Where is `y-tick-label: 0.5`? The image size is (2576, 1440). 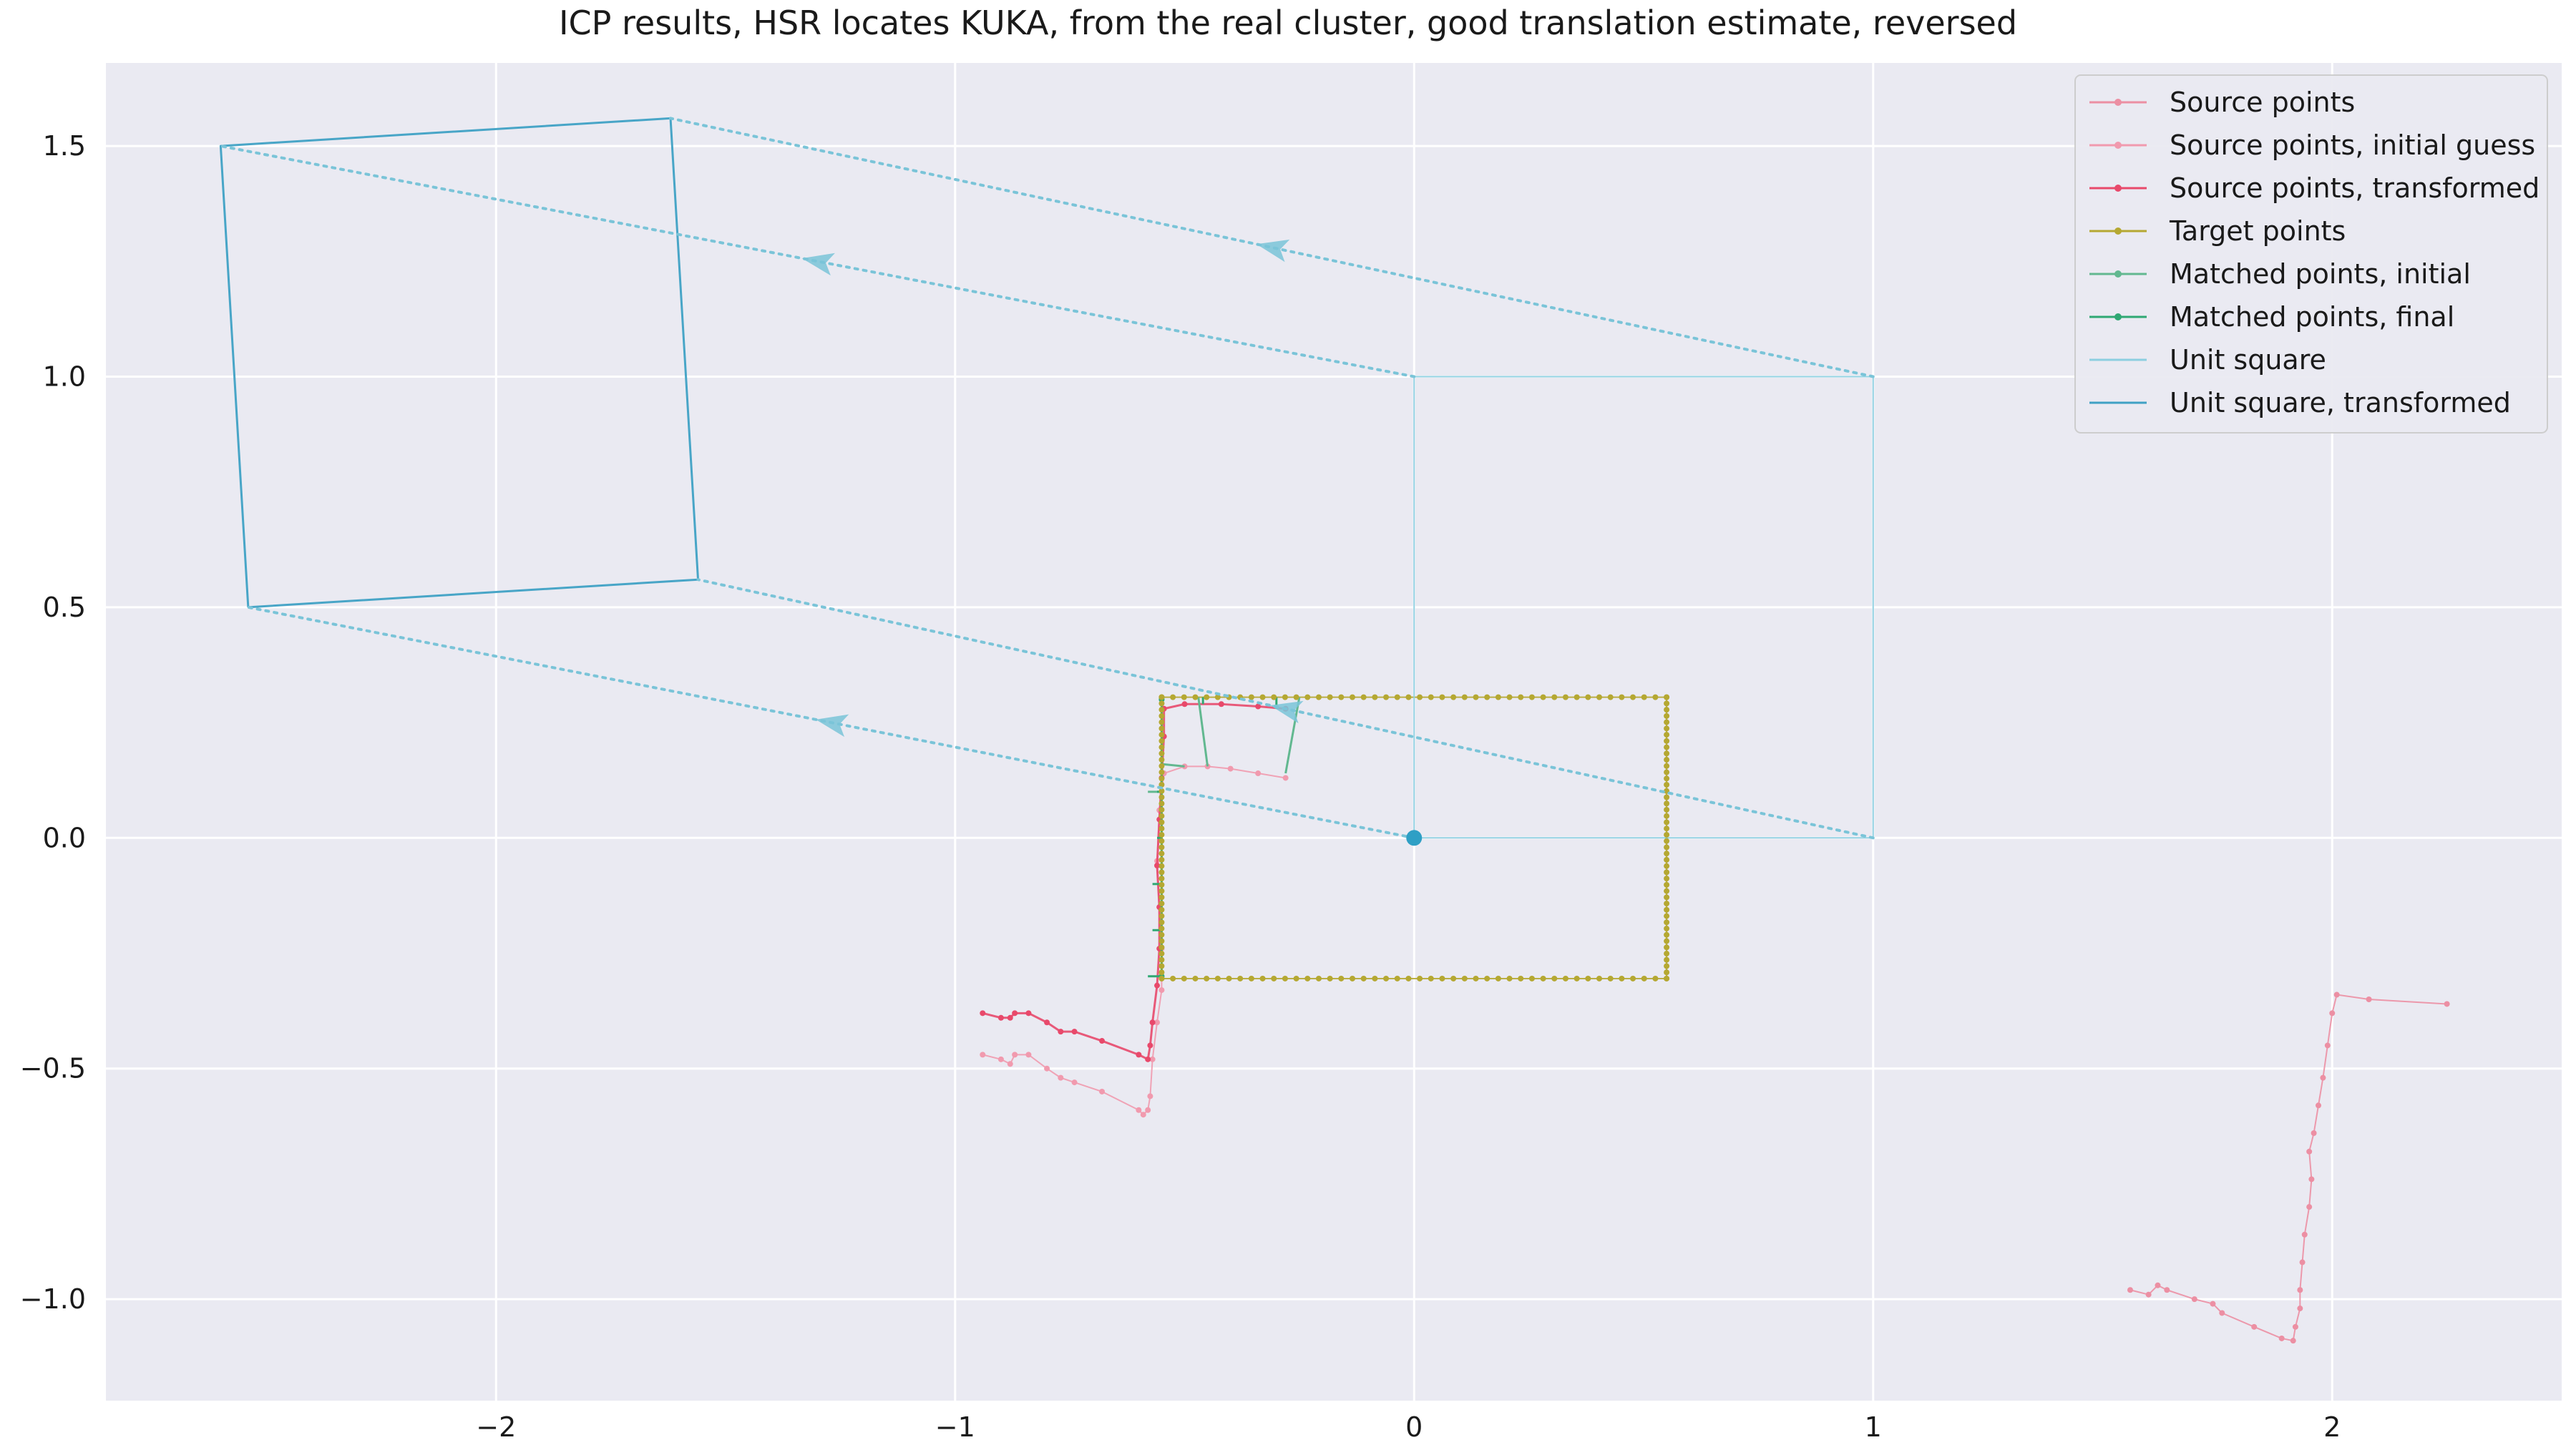
y-tick-label: 0.5 is located at coordinates (64, 607).